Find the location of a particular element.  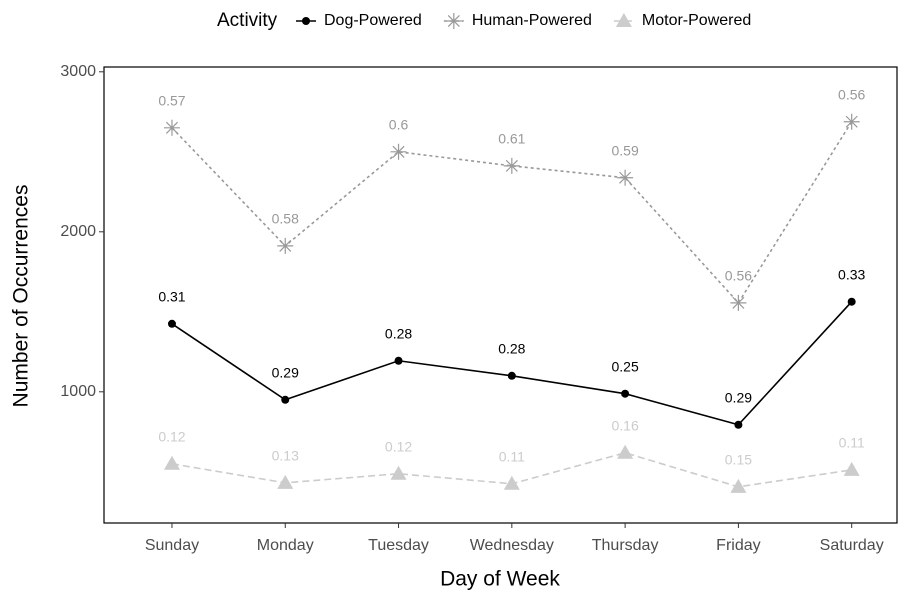

value-annotation: 0.59 is located at coordinates (624, 150).